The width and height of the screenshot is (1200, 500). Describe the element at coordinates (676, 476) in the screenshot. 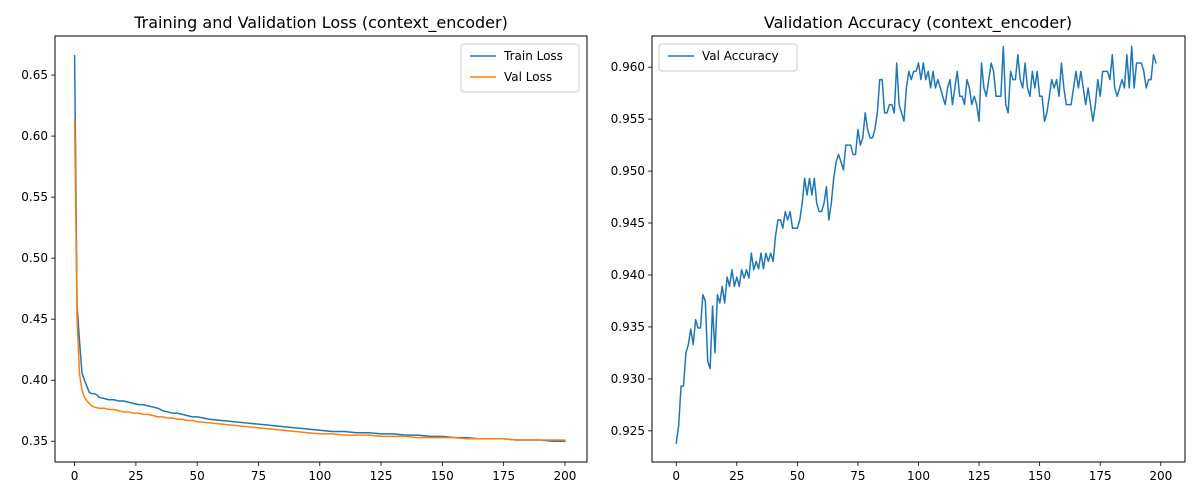

I see `accuracy-x-tick-label: 0` at that location.